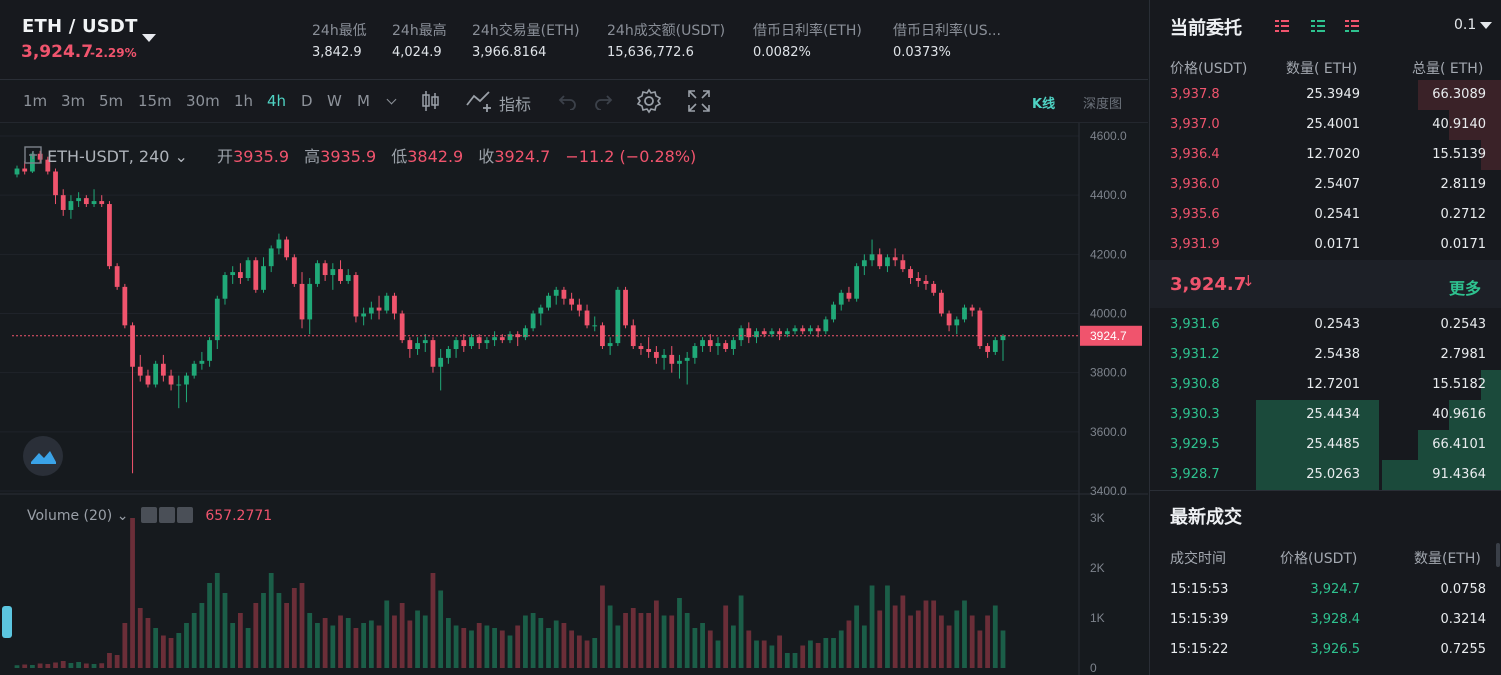  What do you see at coordinates (1352, 26) in the screenshot?
I see `orderbook-asks-view-icon` at bounding box center [1352, 26].